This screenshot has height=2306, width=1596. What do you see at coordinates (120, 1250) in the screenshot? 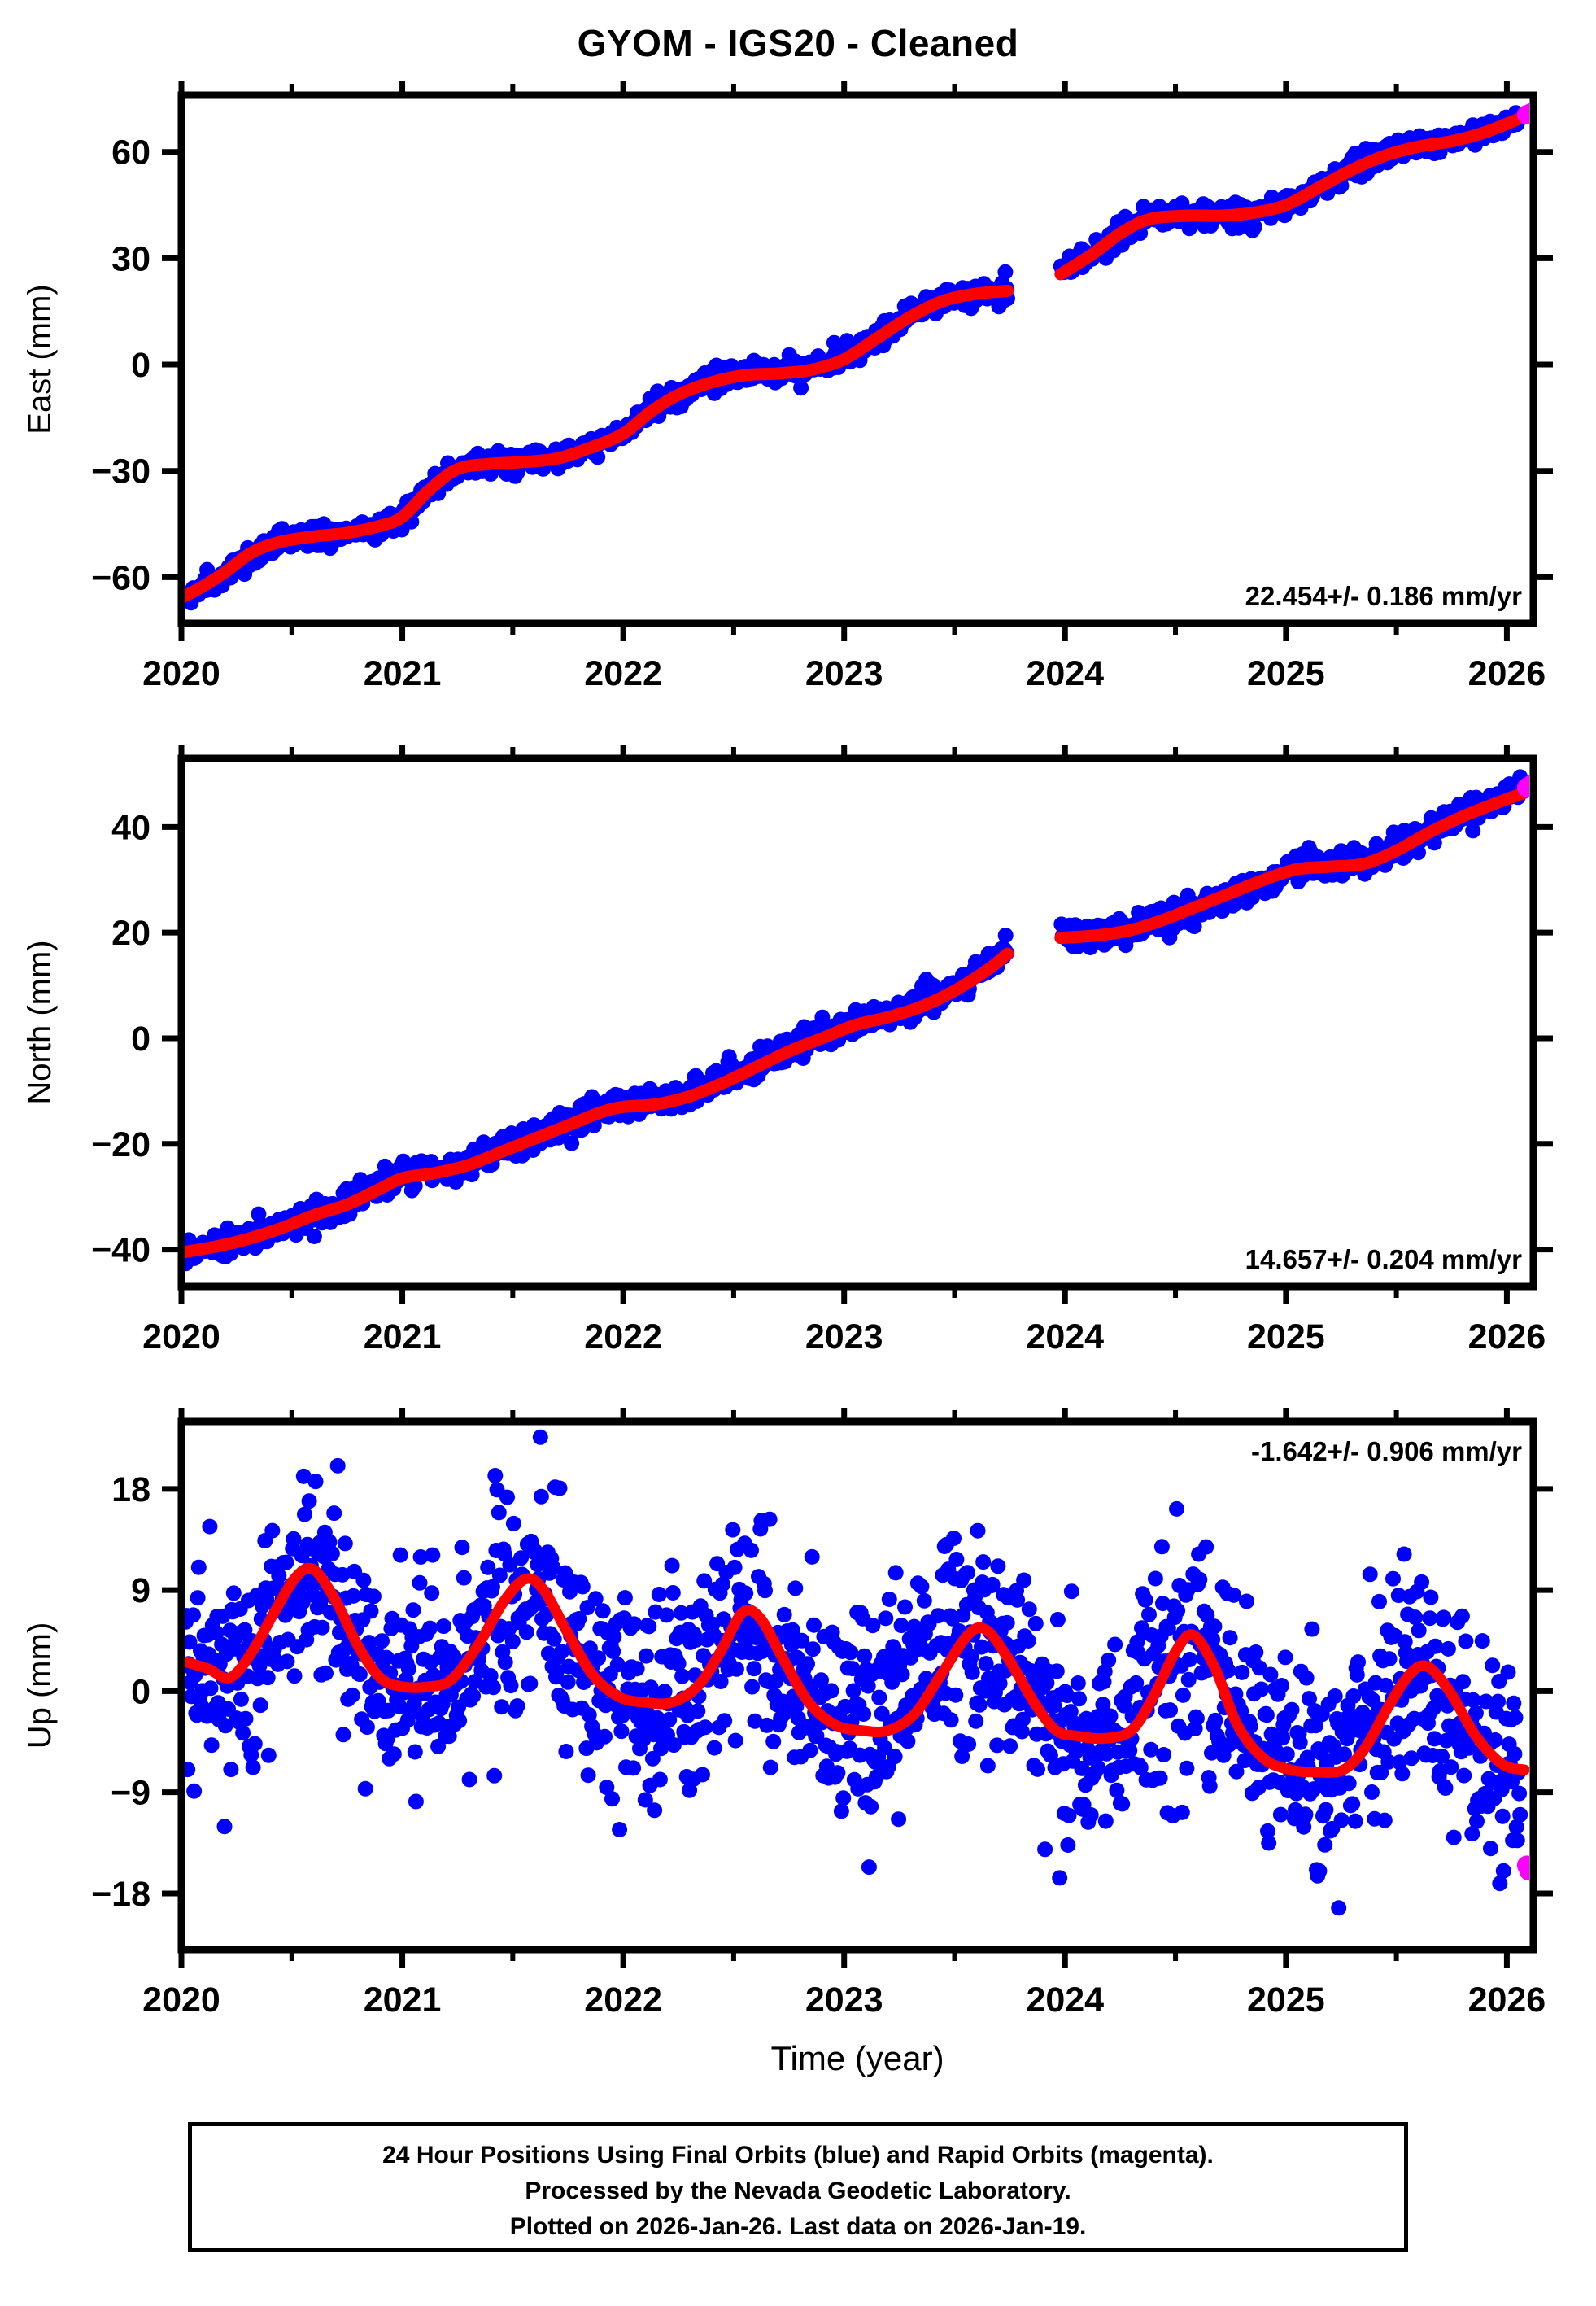
I see `y-tick-label: −40` at bounding box center [120, 1250].